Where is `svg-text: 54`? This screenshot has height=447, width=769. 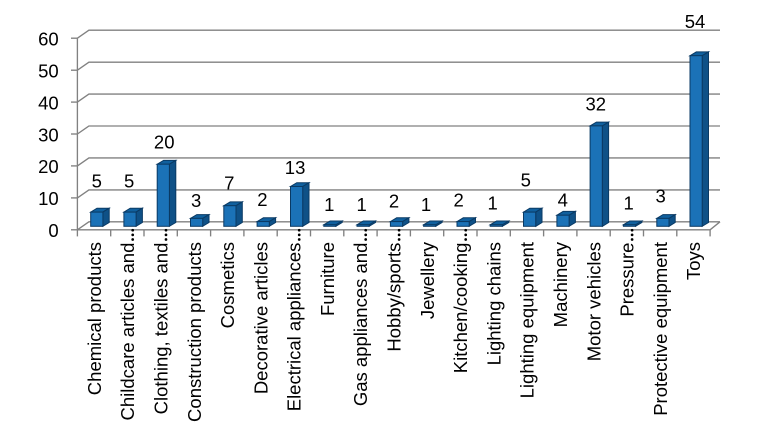
svg-text: 54 is located at coordinates (695, 21).